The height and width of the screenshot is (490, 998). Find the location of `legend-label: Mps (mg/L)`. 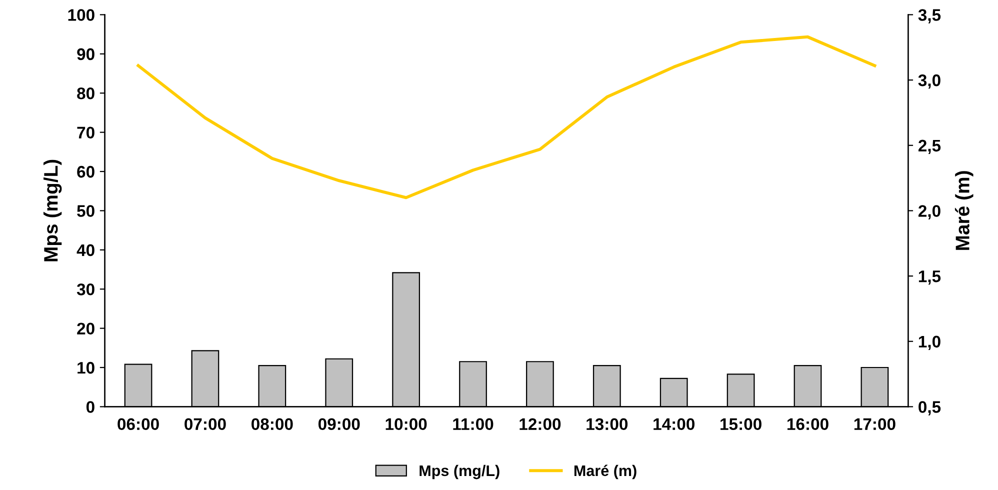

legend-label: Mps (mg/L) is located at coordinates (460, 472).